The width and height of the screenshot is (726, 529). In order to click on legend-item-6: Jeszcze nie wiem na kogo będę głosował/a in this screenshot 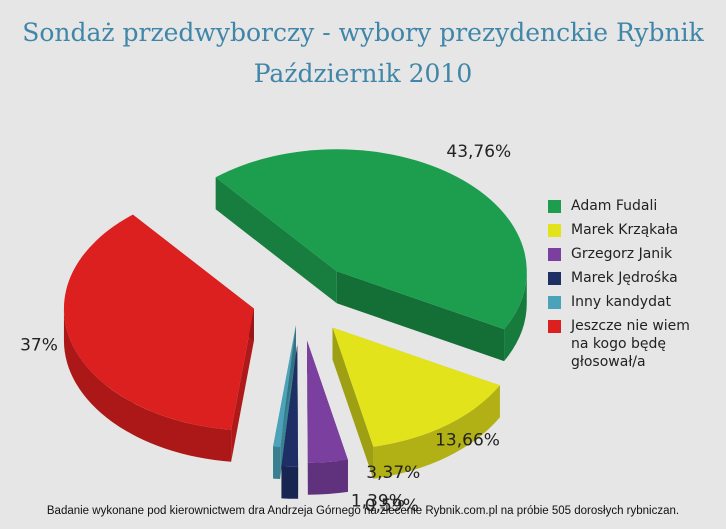, I will do `click(619, 344)`.